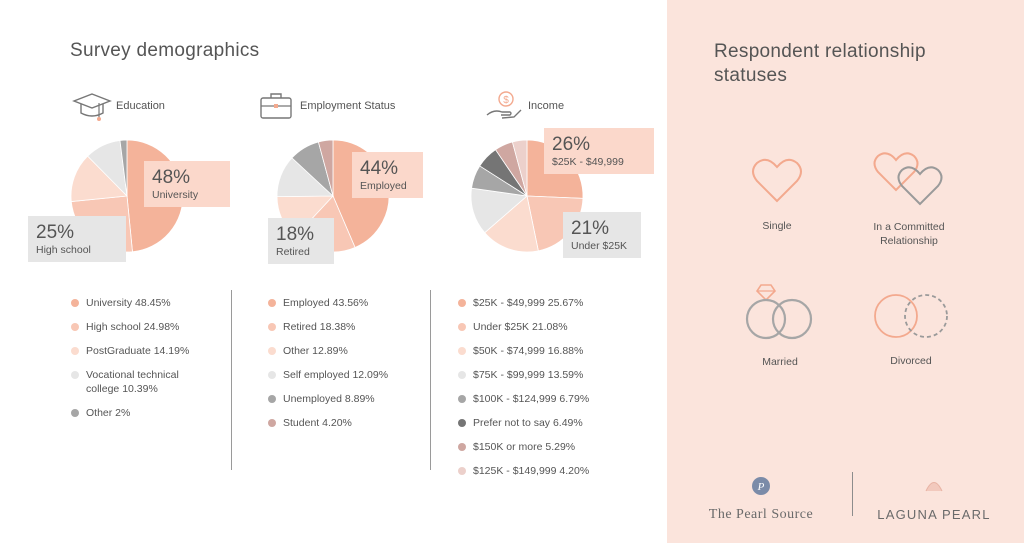 This screenshot has height=543, width=1024. What do you see at coordinates (128, 303) in the screenshot?
I see `legend-label: University 48.45%` at bounding box center [128, 303].